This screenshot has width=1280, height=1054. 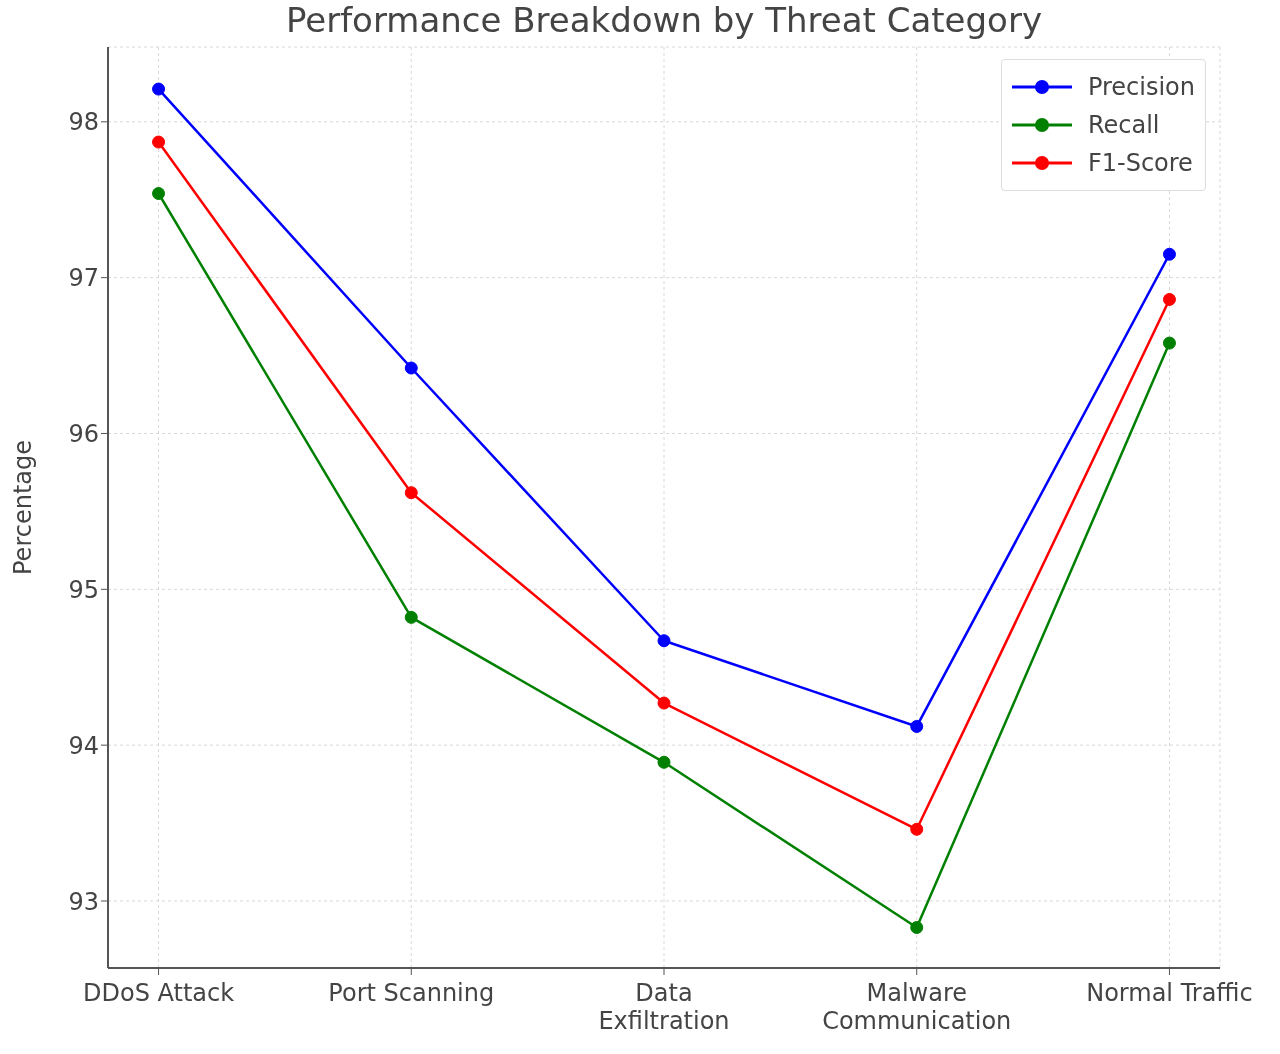 What do you see at coordinates (1123, 125) in the screenshot?
I see `legend-label: Recall` at bounding box center [1123, 125].